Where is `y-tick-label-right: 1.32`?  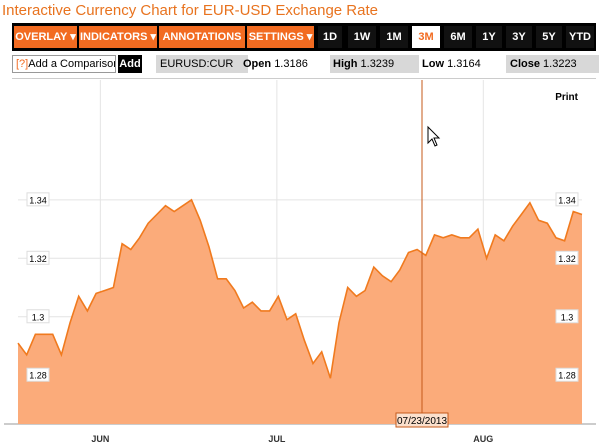
y-tick-label-right: 1.32 is located at coordinates (567, 257).